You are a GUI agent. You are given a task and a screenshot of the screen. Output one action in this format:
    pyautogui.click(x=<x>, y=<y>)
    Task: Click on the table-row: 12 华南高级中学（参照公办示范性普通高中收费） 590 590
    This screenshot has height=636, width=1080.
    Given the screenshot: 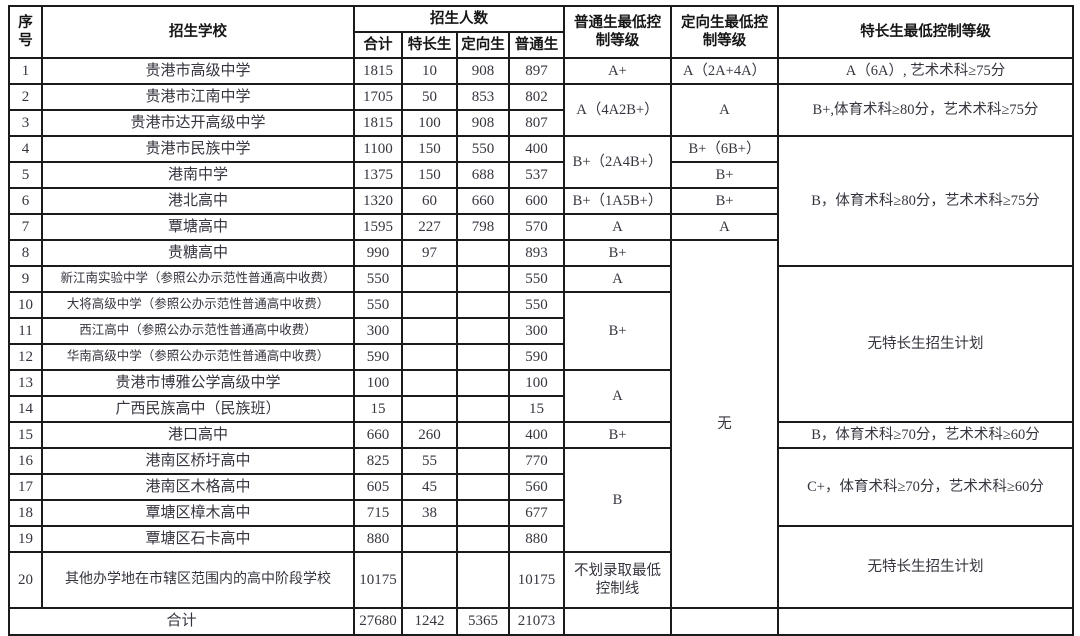 What is the action you would take?
    pyautogui.click(x=540, y=357)
    